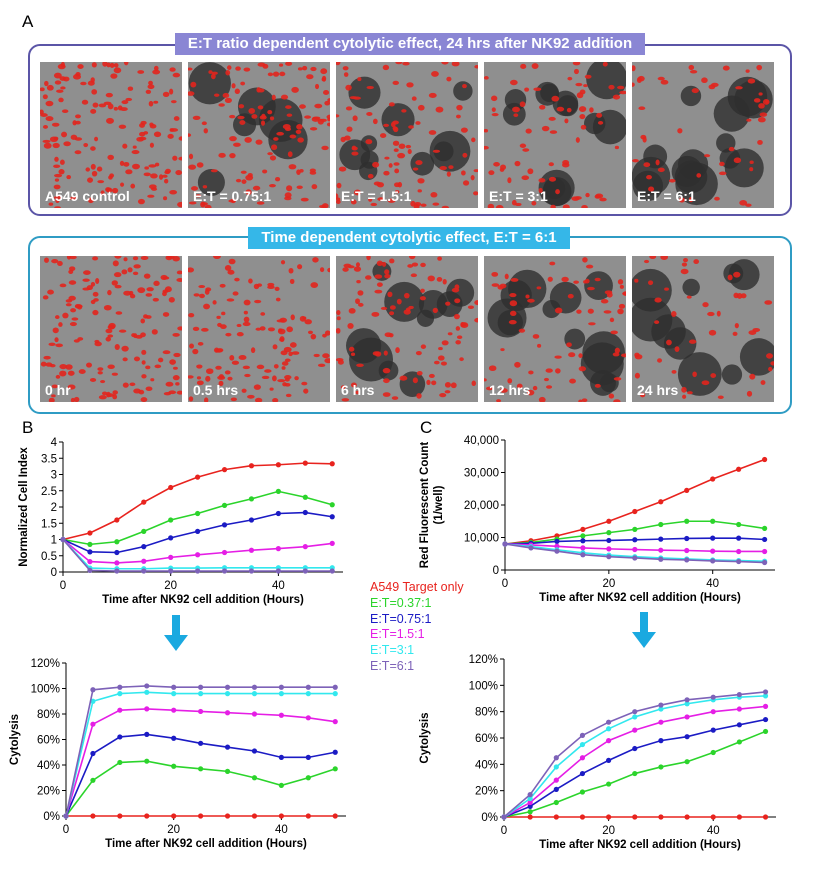 The image size is (823, 884). Describe the element at coordinates (66, 830) in the screenshot. I see `x-tick-label: 0` at that location.